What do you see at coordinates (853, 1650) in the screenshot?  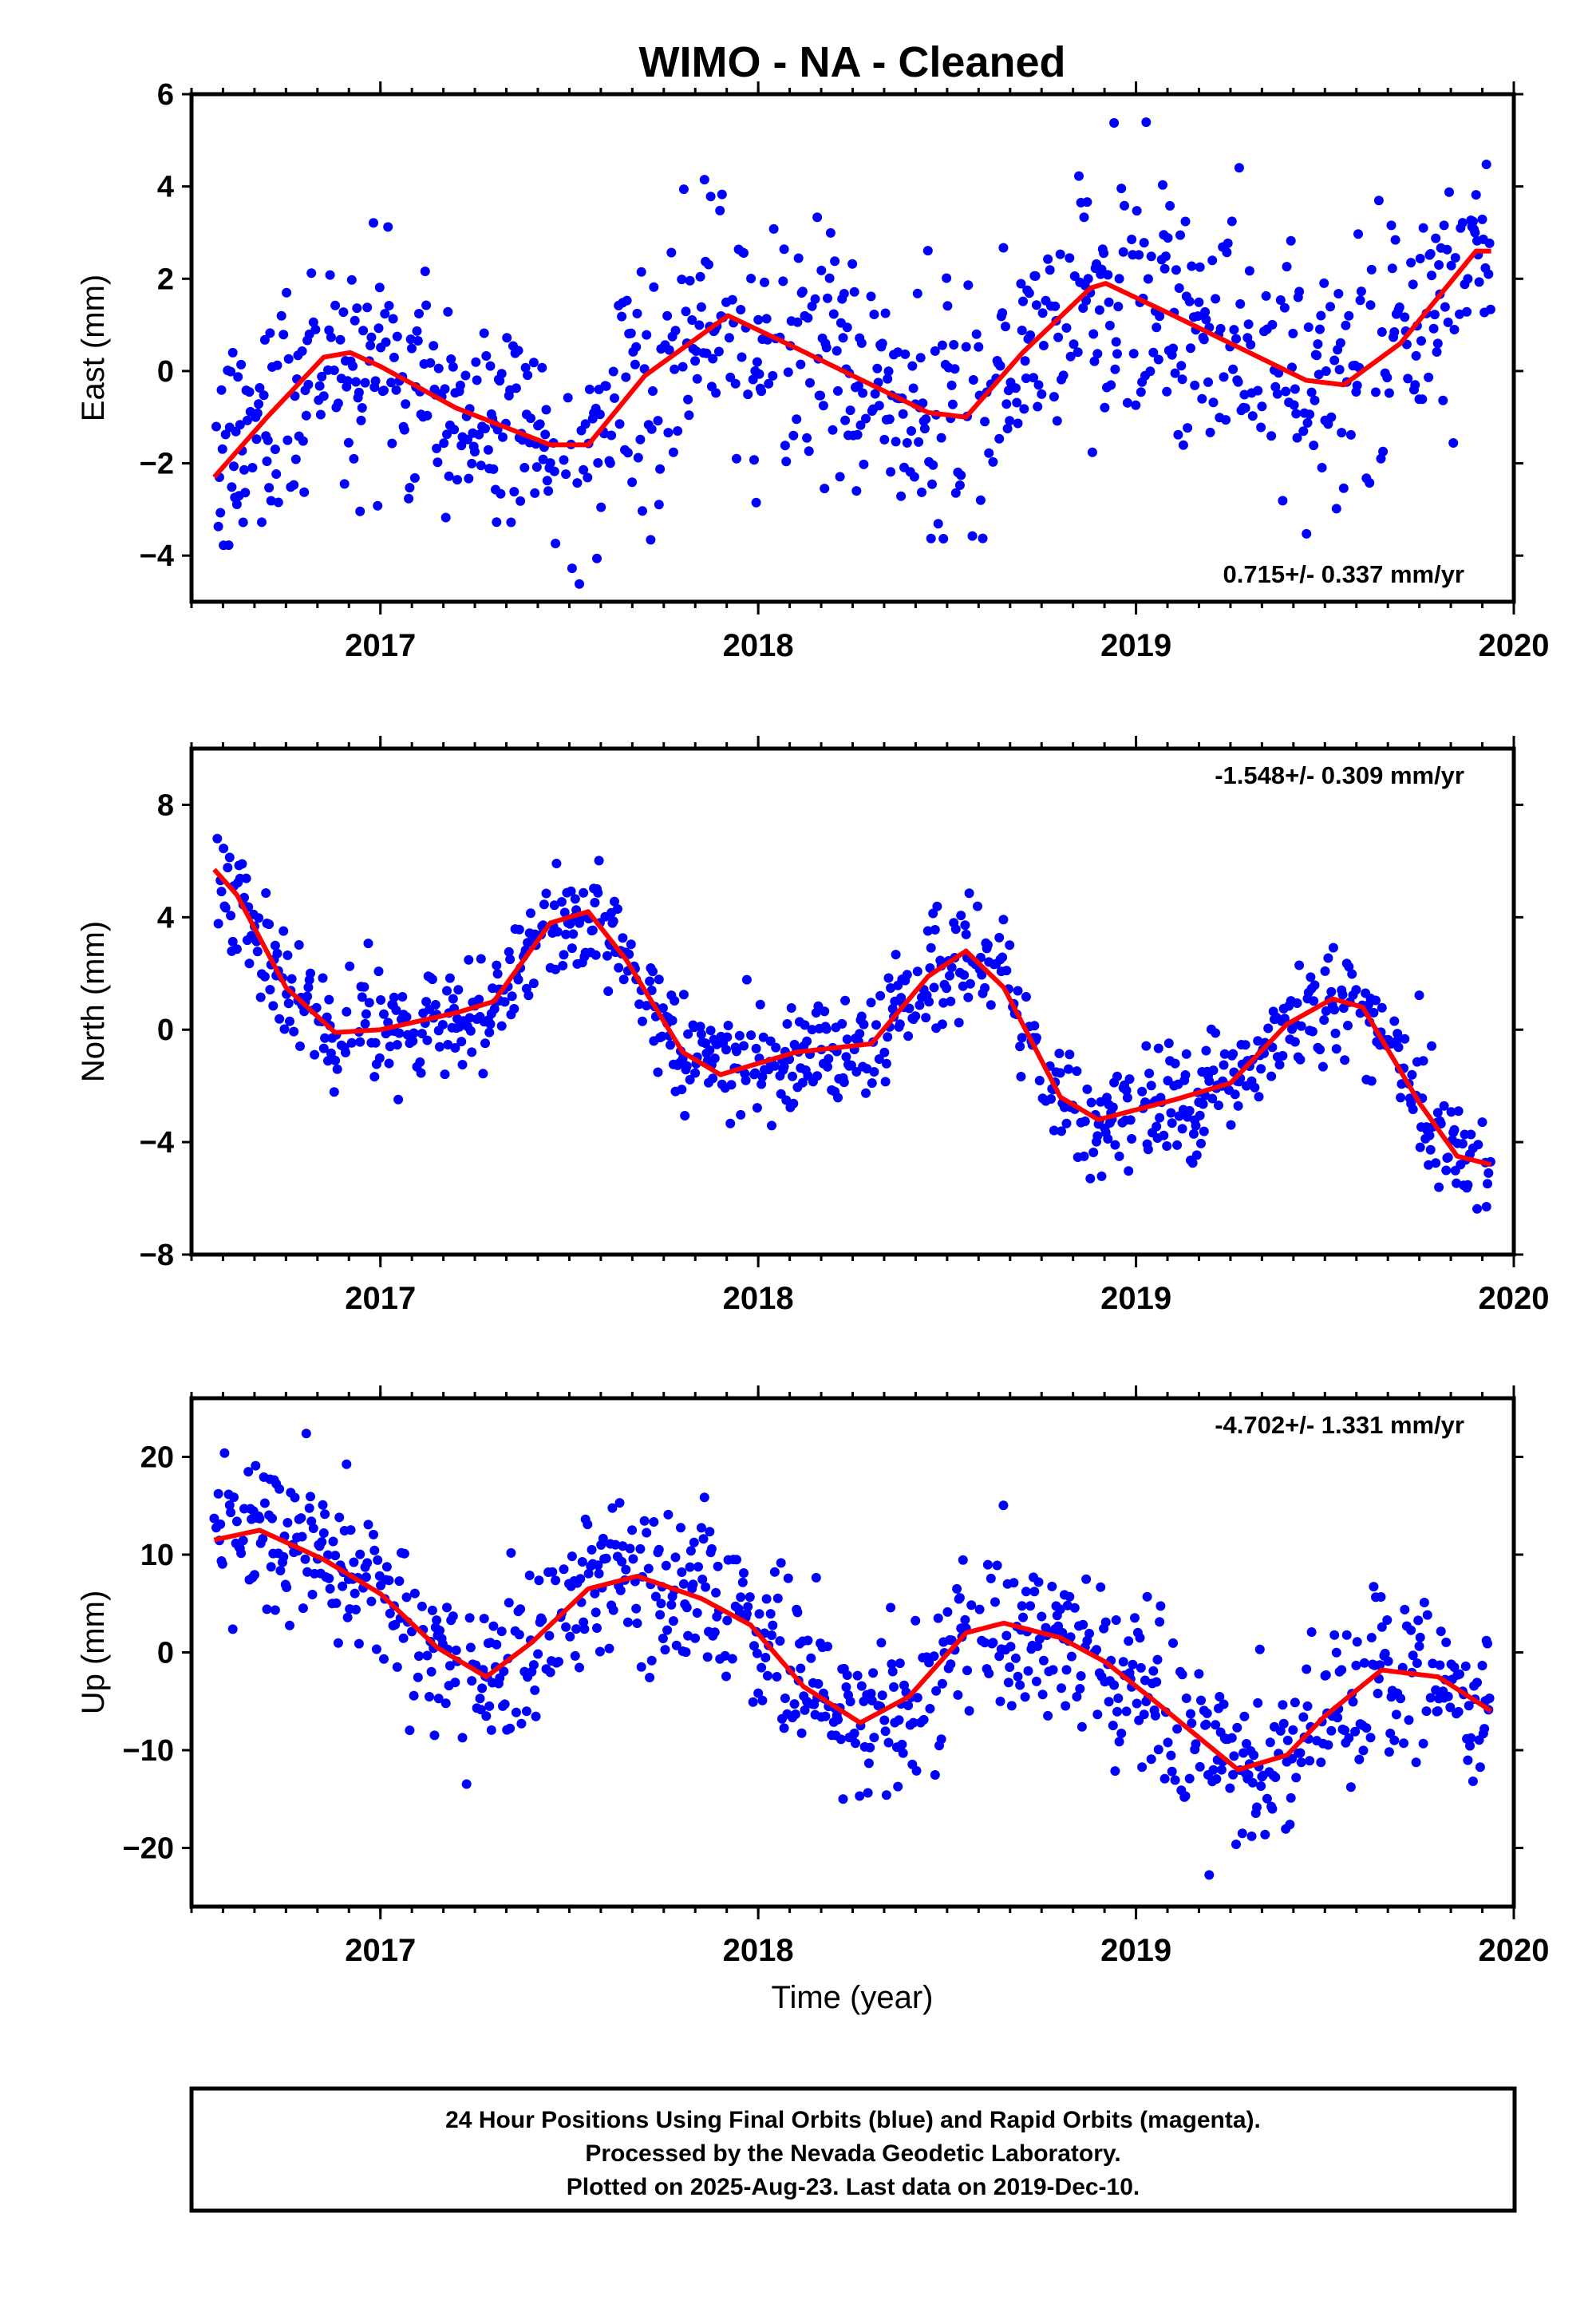 I see `model-fit-line` at bounding box center [853, 1650].